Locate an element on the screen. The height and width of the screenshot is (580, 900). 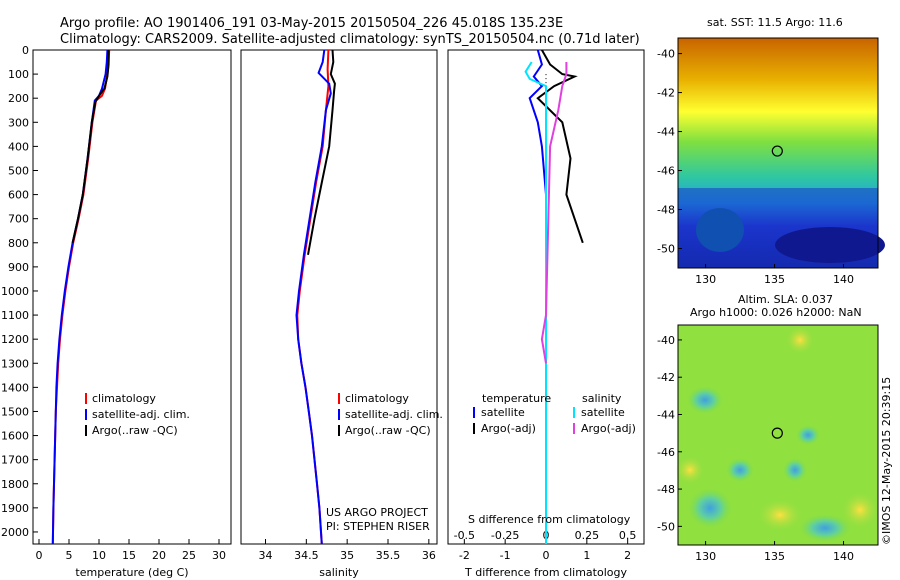
sla-map-title: Altim. SLA: 0.037 is located at coordinates (785, 299).